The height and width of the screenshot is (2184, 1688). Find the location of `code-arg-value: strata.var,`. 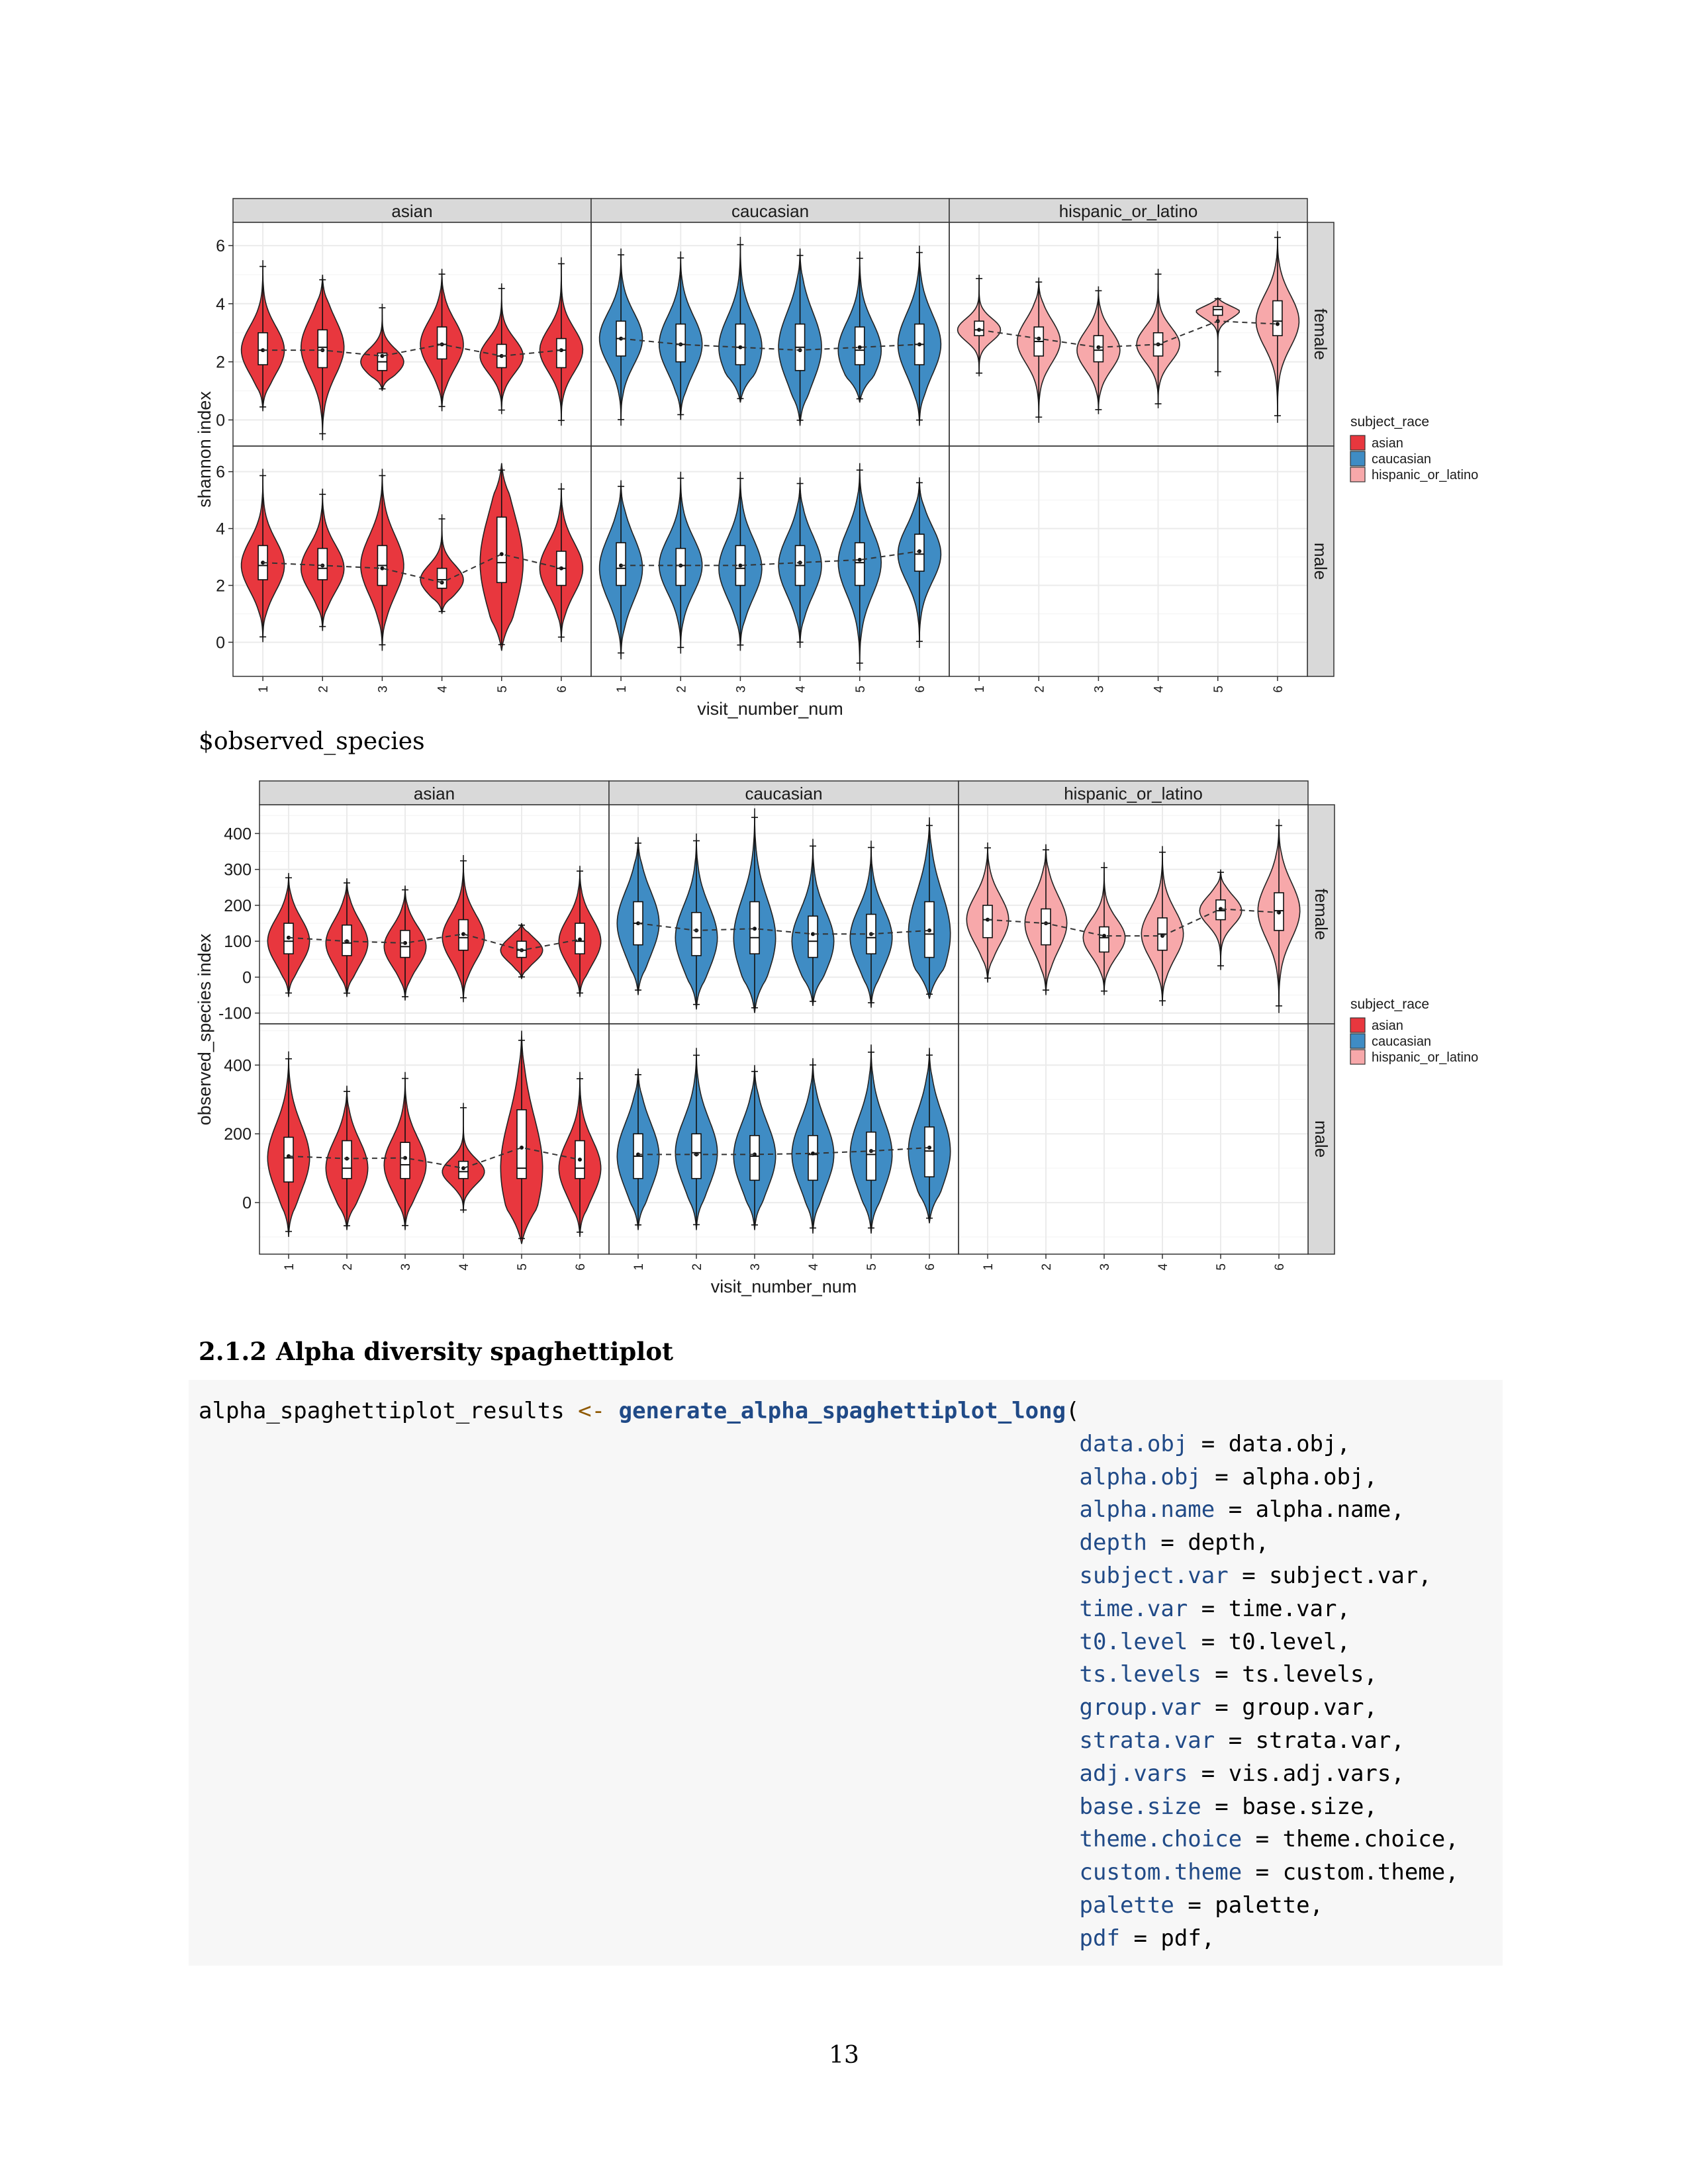

code-arg-value: strata.var, is located at coordinates (1330, 1740).